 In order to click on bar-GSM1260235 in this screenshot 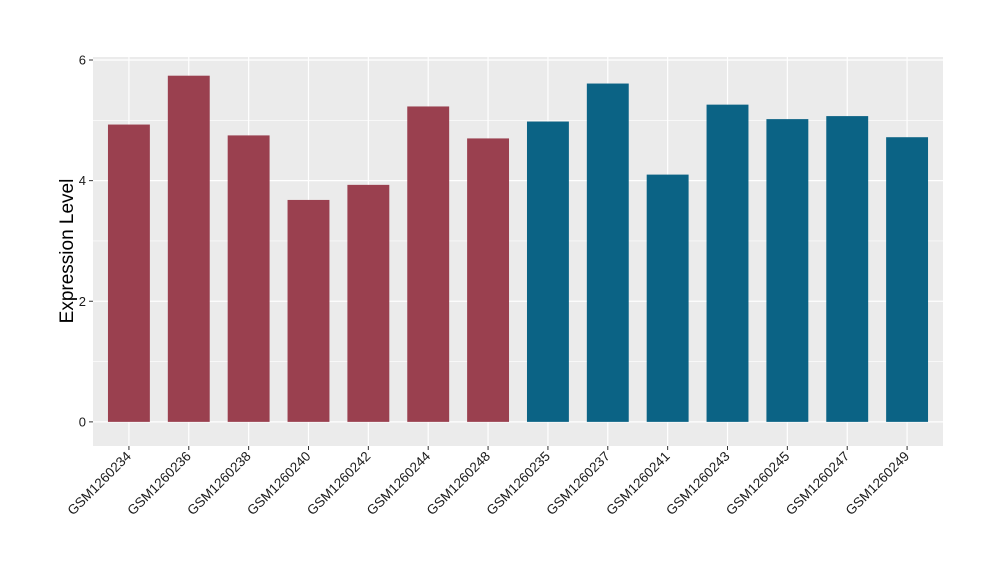, I will do `click(547, 271)`.